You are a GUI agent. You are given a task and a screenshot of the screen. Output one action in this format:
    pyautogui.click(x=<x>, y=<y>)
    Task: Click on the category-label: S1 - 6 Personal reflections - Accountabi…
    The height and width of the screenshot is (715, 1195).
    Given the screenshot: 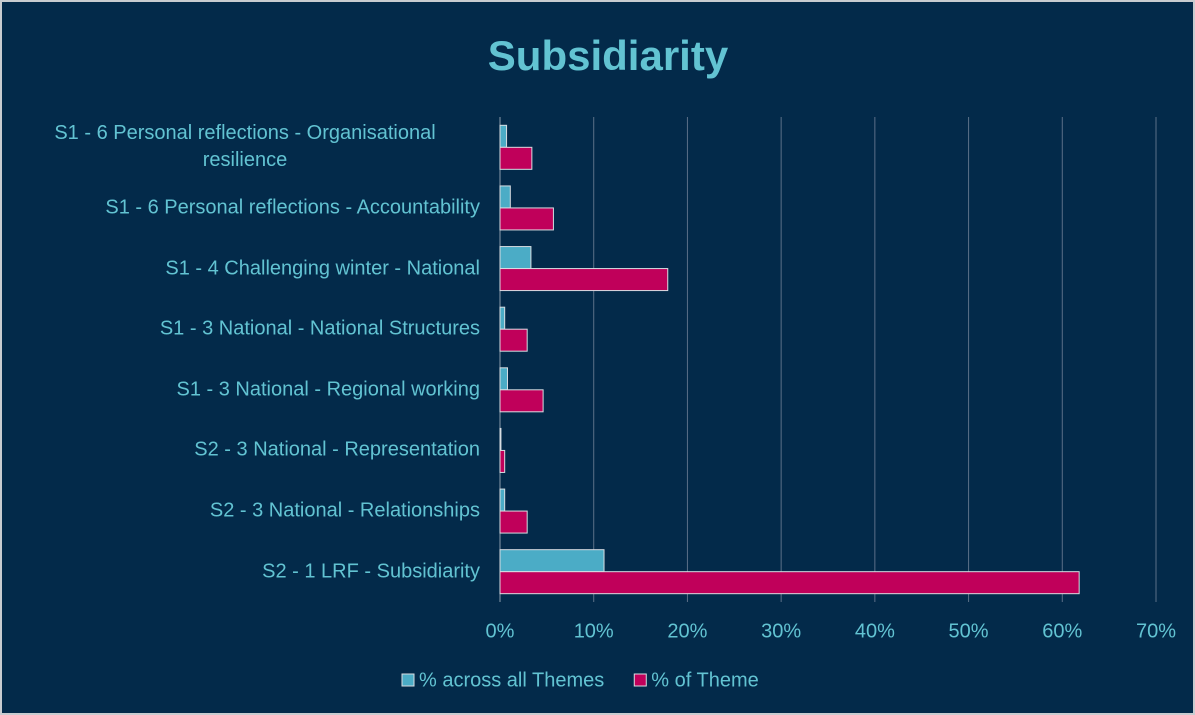 What is the action you would take?
    pyautogui.click(x=245, y=207)
    